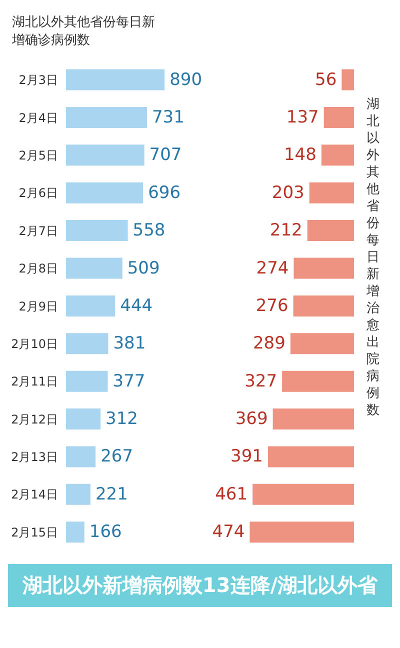  I want to click on data-label: 312, so click(122, 419).